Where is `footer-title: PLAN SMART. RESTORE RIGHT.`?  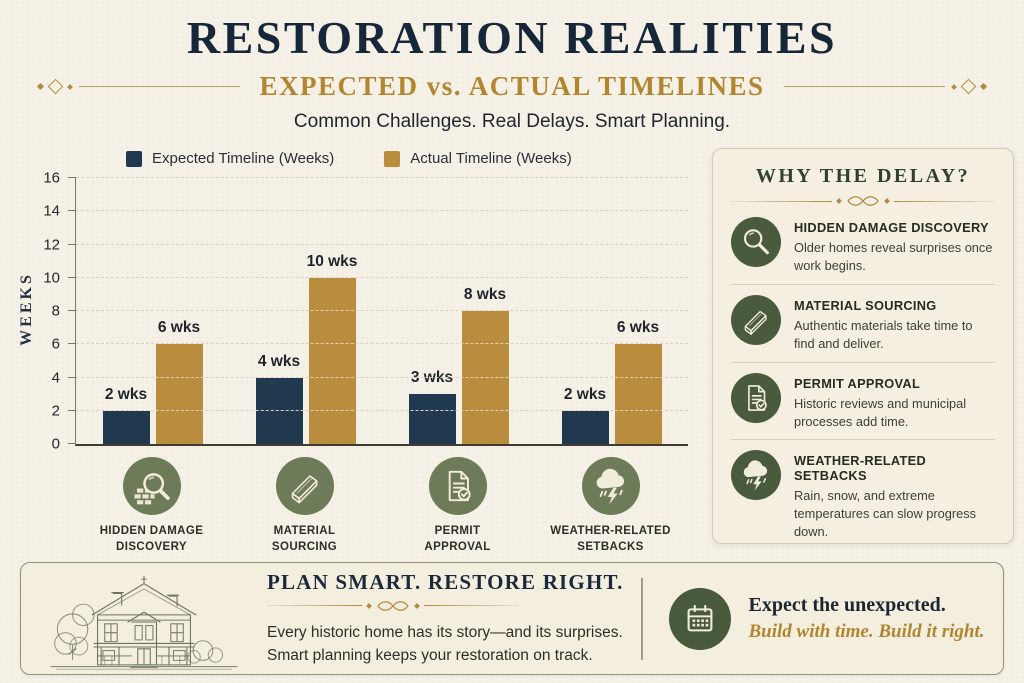
footer-title: PLAN SMART. RESTORE RIGHT. is located at coordinates (445, 581).